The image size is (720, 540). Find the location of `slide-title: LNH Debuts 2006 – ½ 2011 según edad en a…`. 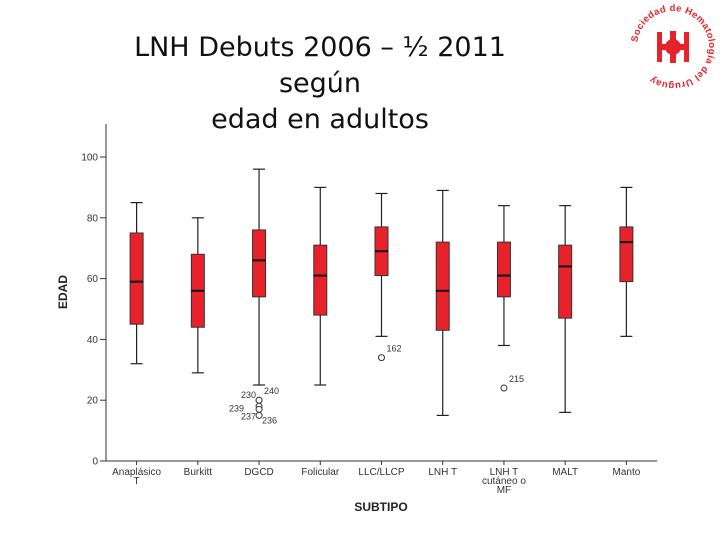

slide-title: LNH Debuts 2006 – ½ 2011 según edad en a… is located at coordinates (320, 84).